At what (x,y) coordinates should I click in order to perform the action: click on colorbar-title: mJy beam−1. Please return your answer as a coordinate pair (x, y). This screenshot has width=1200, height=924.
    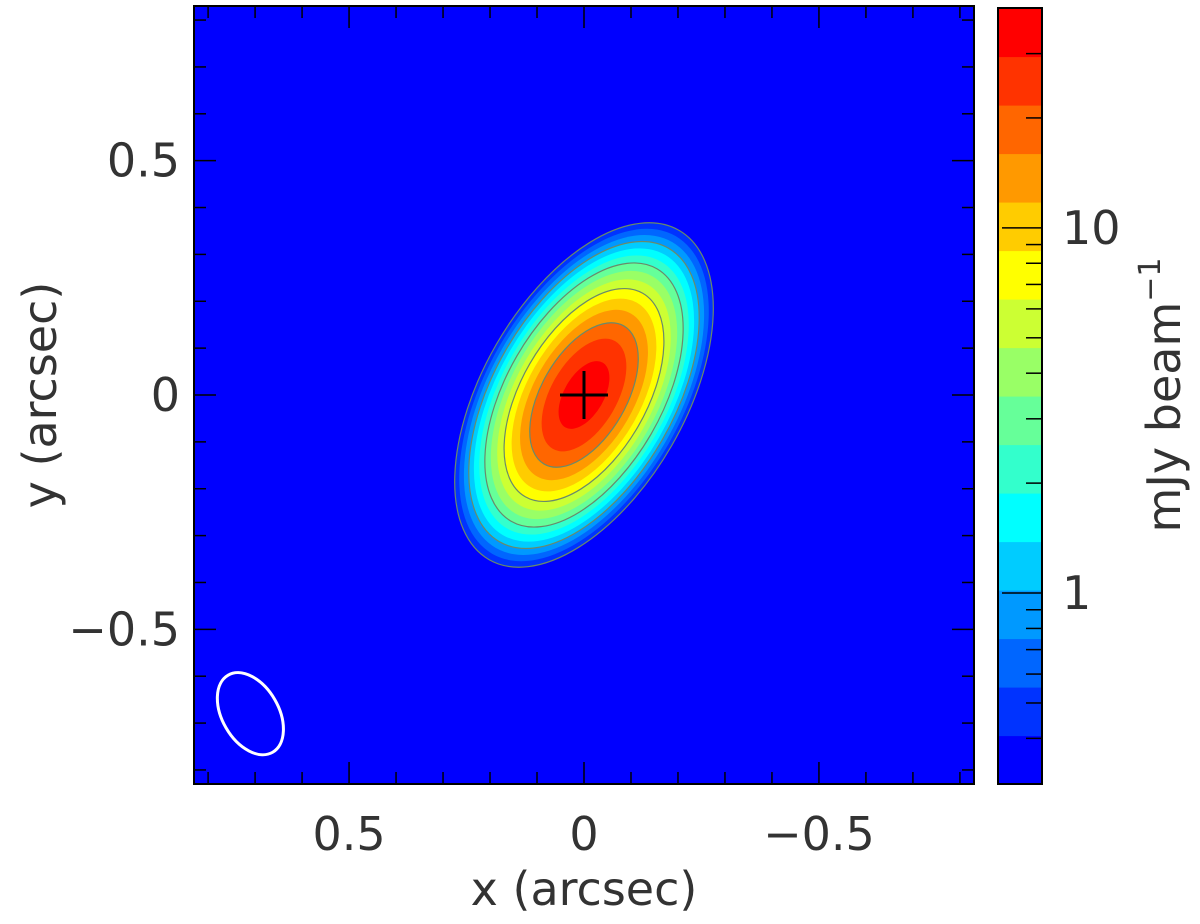
    Looking at the image, I should click on (1162, 395).